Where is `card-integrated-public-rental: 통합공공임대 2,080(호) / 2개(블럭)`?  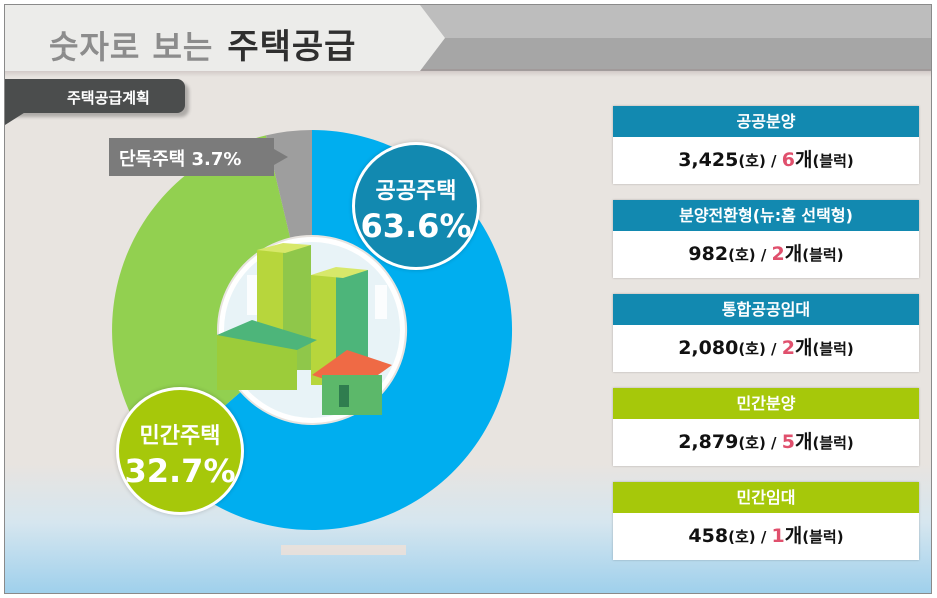
card-integrated-public-rental: 통합공공임대 2,080(호) / 2개(블럭) is located at coordinates (766, 333).